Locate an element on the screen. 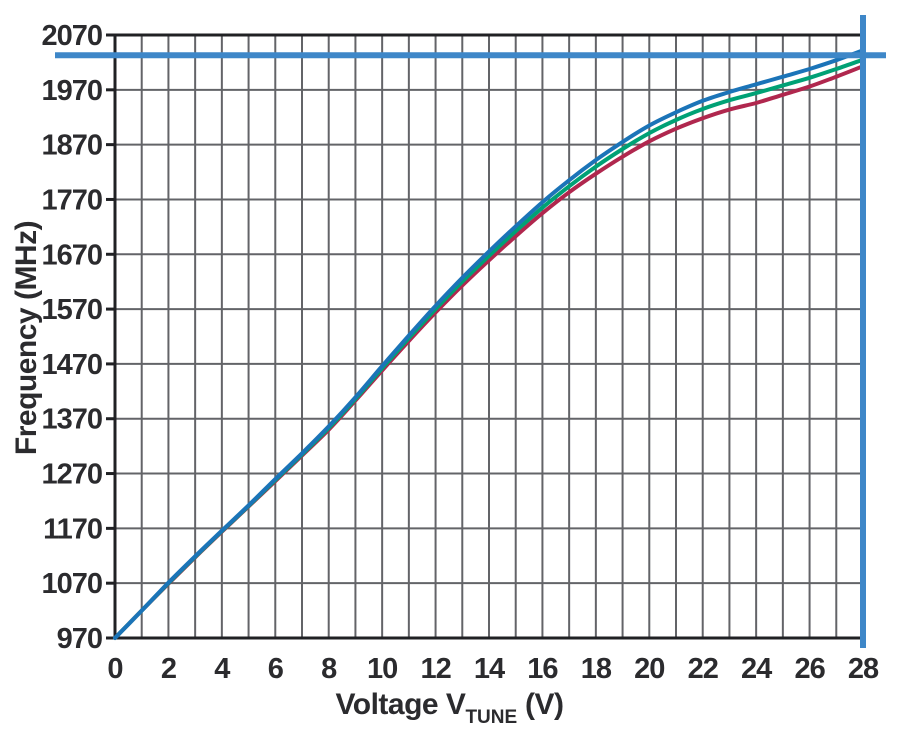  x-tick-label: 12 is located at coordinates (435, 669).